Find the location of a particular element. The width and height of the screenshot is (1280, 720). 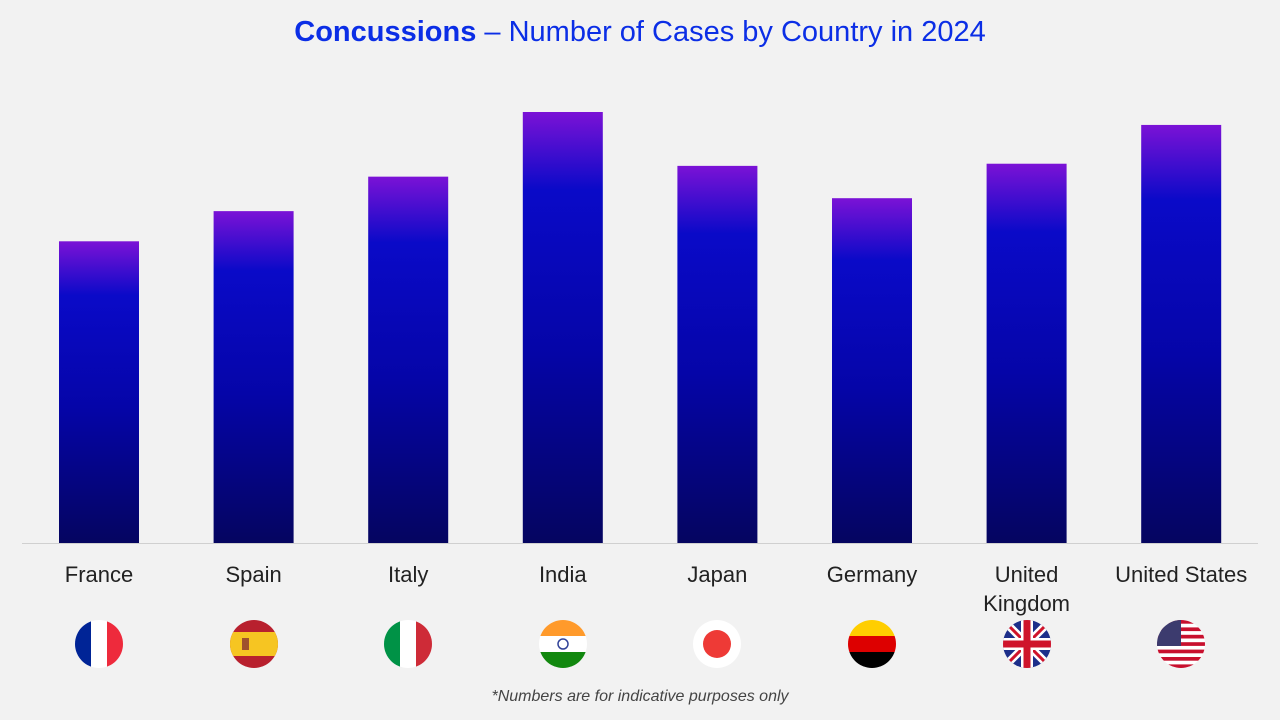

x-tick-label: United Kingdom is located at coordinates (1027, 589).